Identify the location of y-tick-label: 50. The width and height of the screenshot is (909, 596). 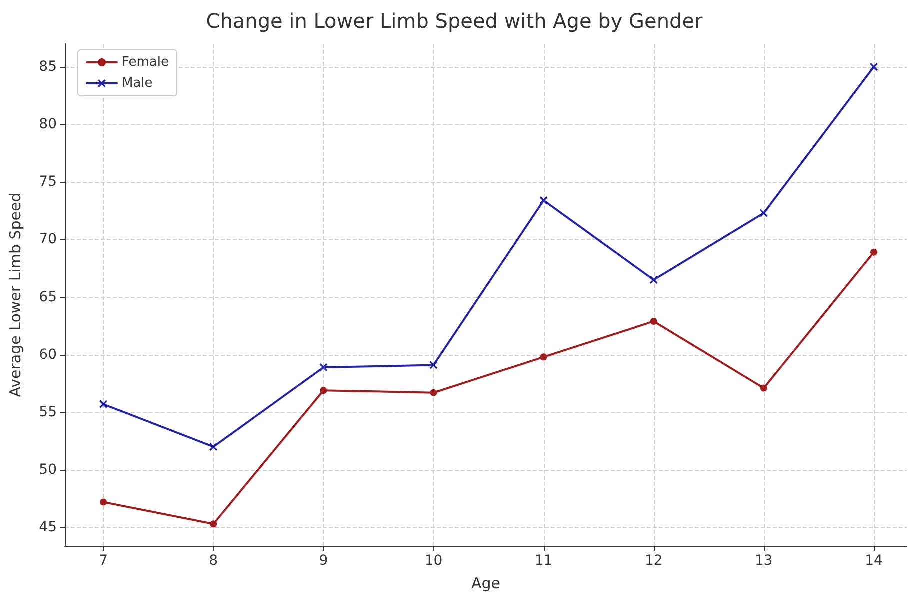
(48, 470).